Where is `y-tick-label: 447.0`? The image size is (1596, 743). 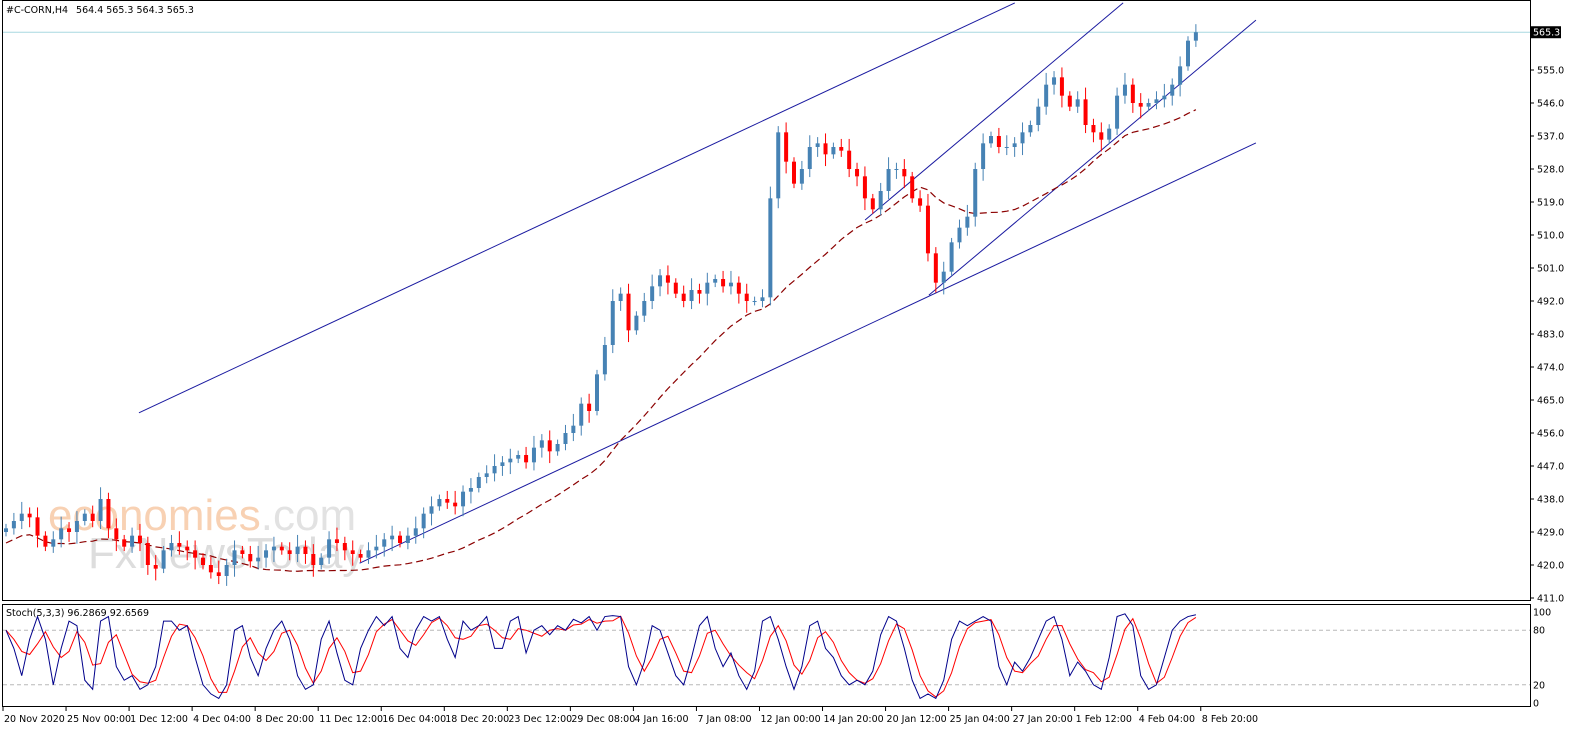 y-tick-label: 447.0 is located at coordinates (1550, 467).